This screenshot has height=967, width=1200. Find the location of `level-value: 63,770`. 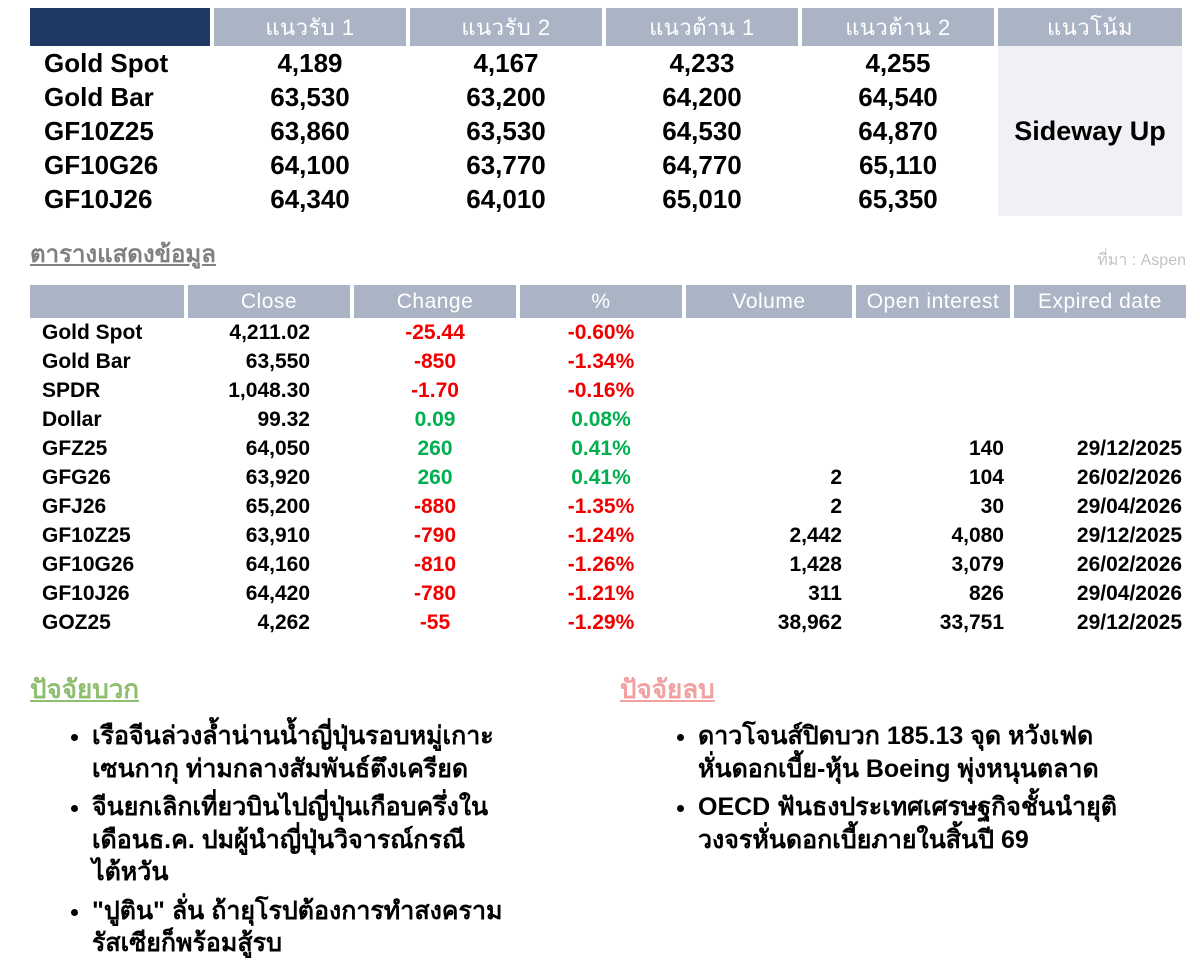

level-value: 63,770 is located at coordinates (506, 165).